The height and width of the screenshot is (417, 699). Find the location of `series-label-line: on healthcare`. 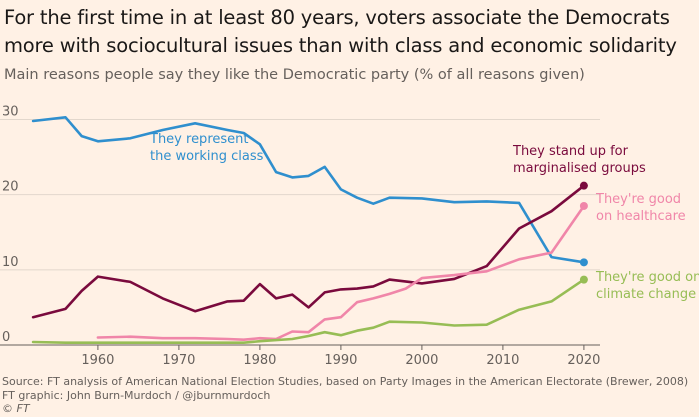

series-label-line: on healthcare is located at coordinates (641, 216).